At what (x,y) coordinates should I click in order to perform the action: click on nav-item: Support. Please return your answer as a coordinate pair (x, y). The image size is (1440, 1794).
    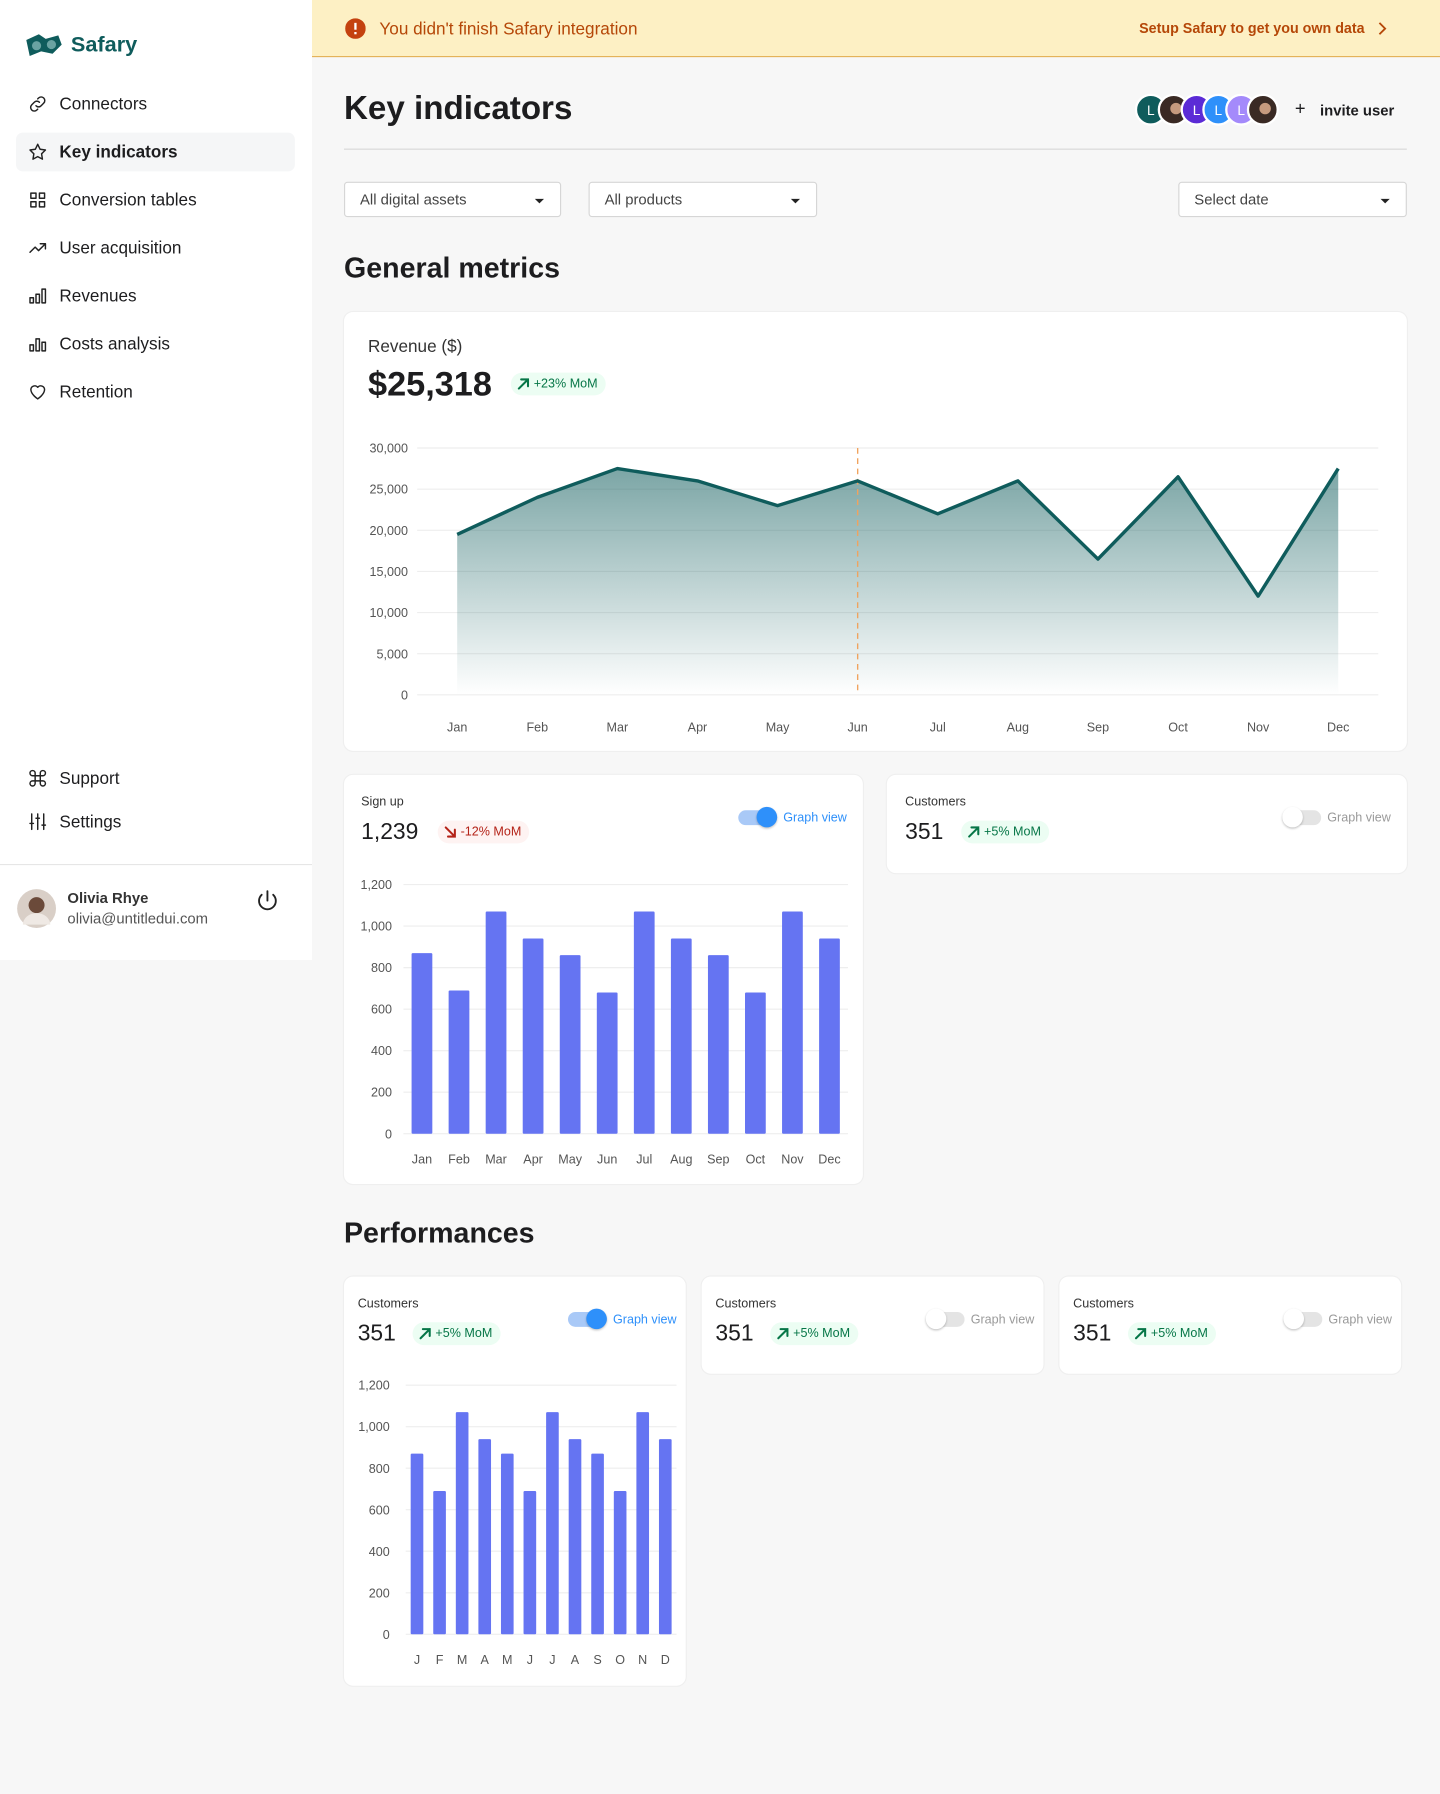
    Looking at the image, I should click on (155, 778).